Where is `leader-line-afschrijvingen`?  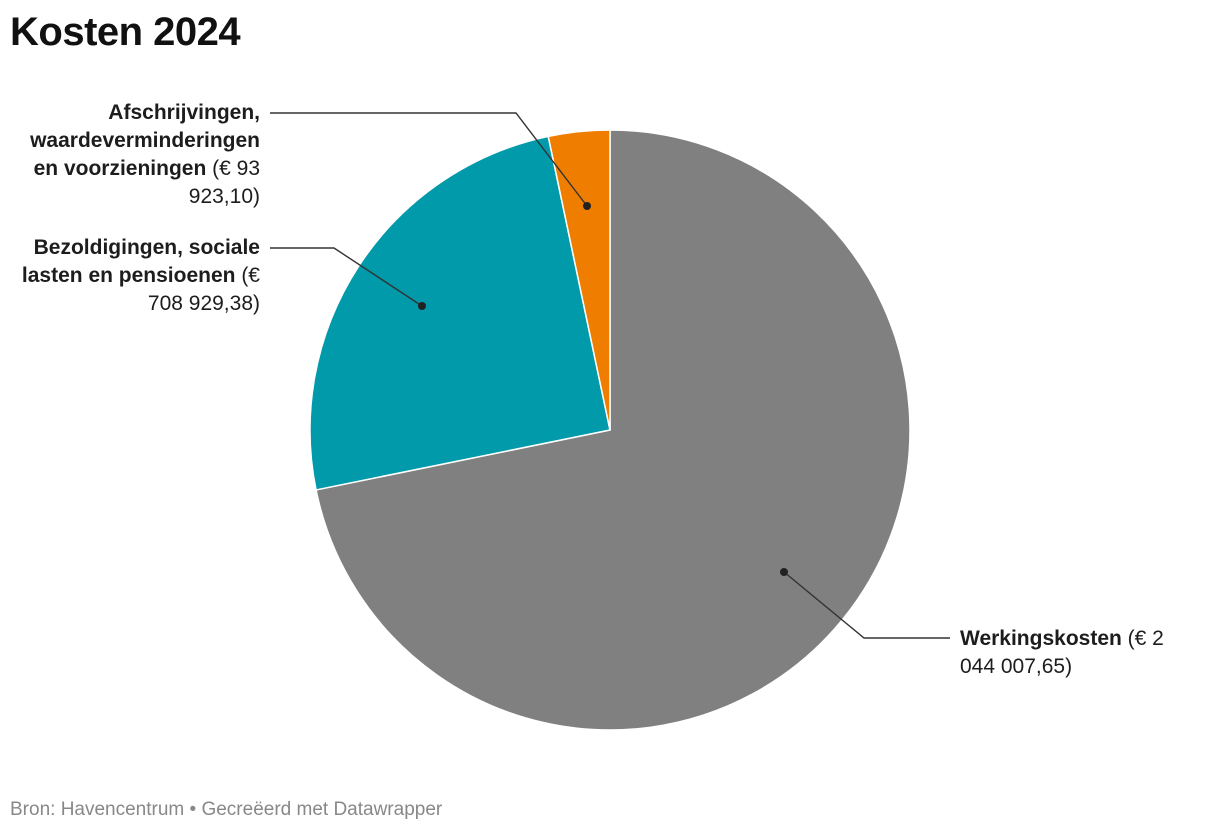
leader-line-afschrijvingen is located at coordinates (429, 159).